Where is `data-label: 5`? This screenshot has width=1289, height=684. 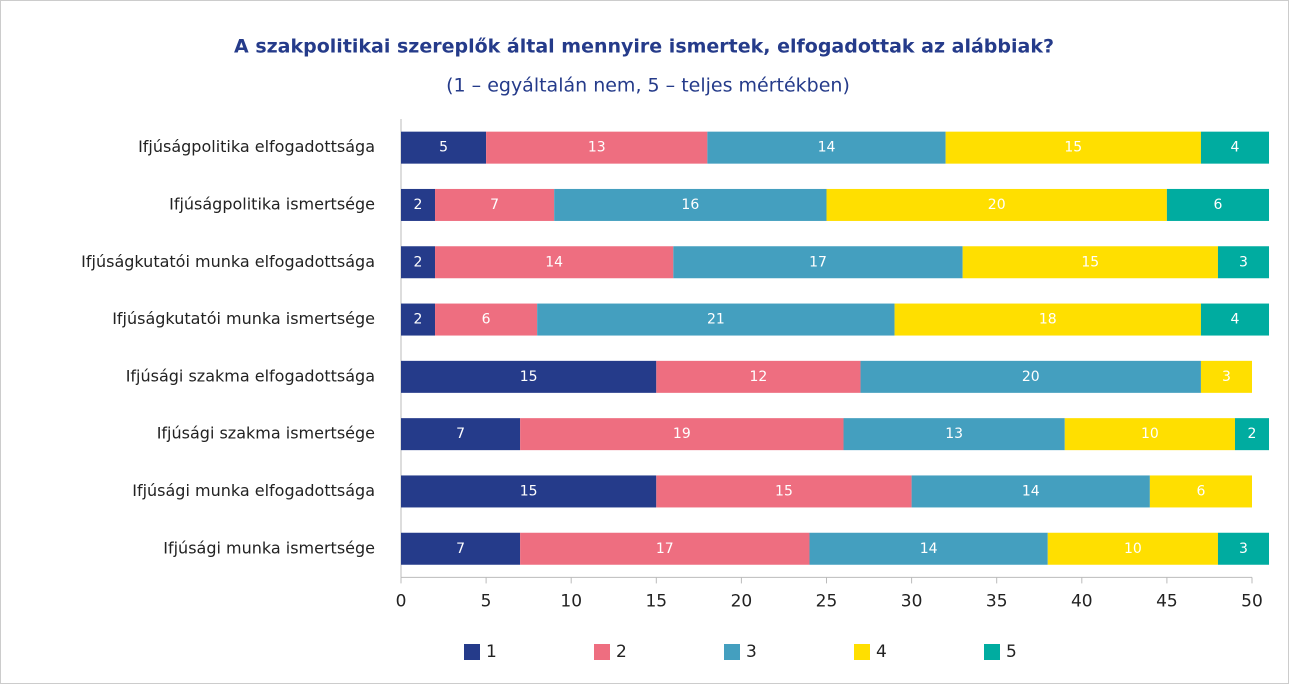 data-label: 5 is located at coordinates (443, 148).